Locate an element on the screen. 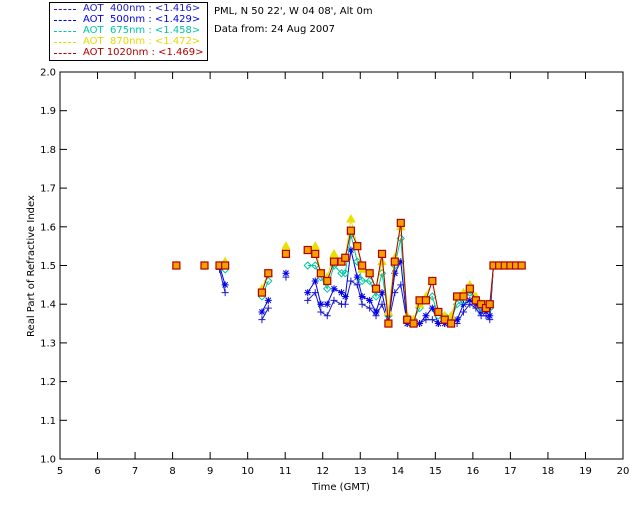 This screenshot has width=640, height=512. legend-label: AOT 1020nm : <1.469> is located at coordinates (143, 52).